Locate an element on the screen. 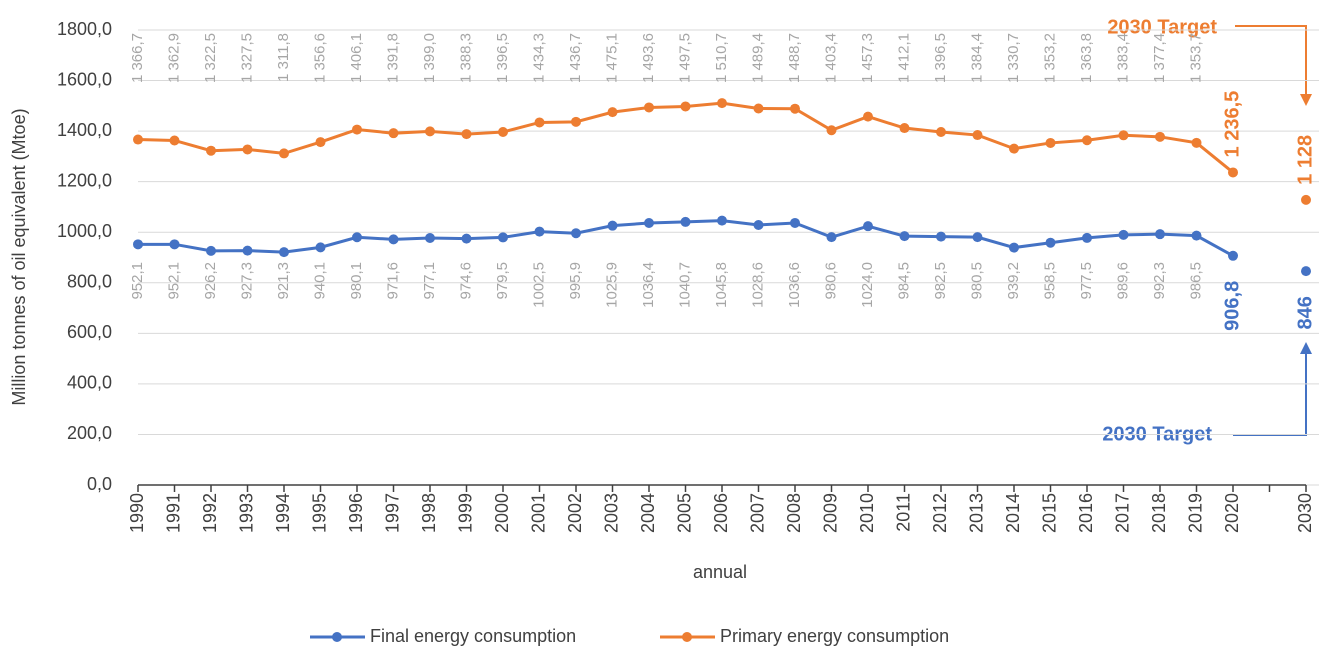 The image size is (1319, 655). x-tick-label: 2000 is located at coordinates (502, 513).